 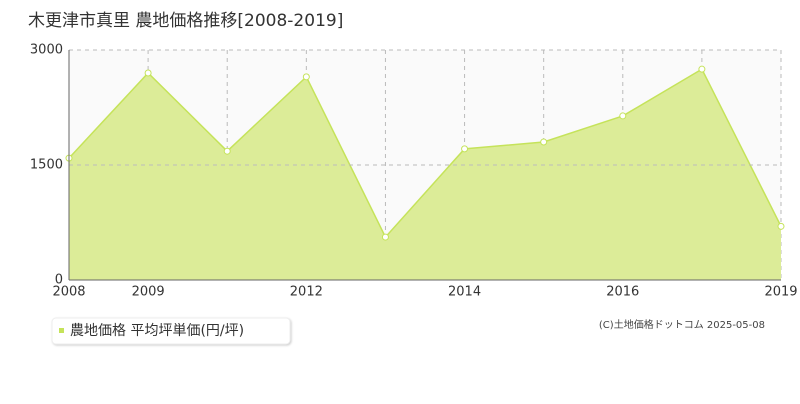 What do you see at coordinates (185, 21) in the screenshot?
I see `chart-title: 木更津市真里 農地価格推移[2008-2019]` at bounding box center [185, 21].